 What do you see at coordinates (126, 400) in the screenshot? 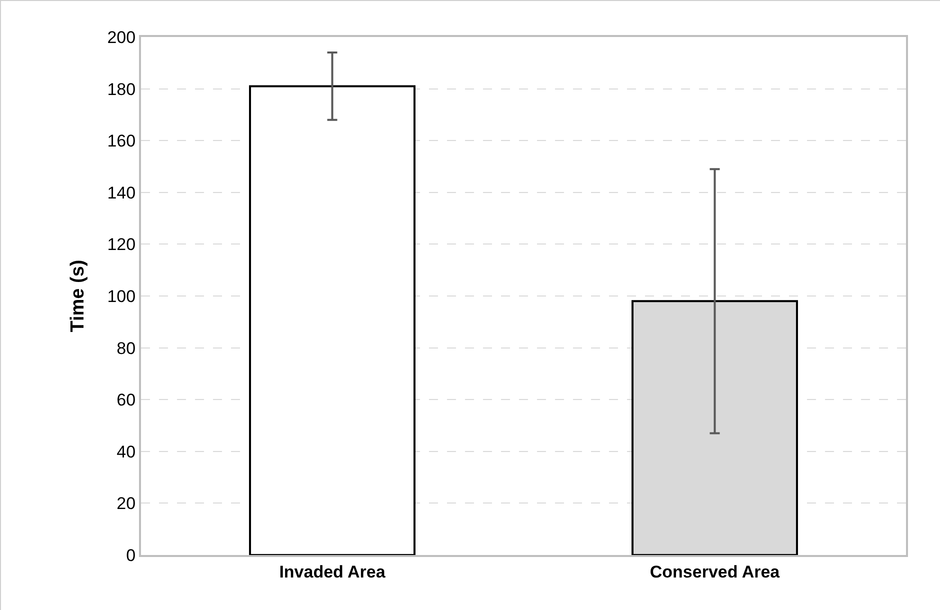
I see `y-tick-label: 60` at bounding box center [126, 400].